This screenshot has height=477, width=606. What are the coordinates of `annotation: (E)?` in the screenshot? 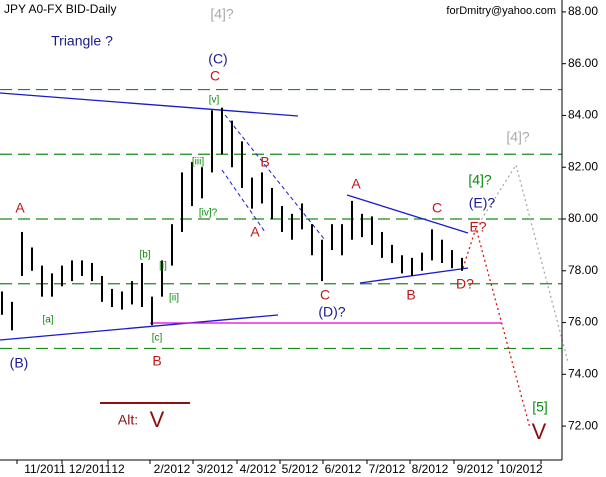 It's located at (482, 203).